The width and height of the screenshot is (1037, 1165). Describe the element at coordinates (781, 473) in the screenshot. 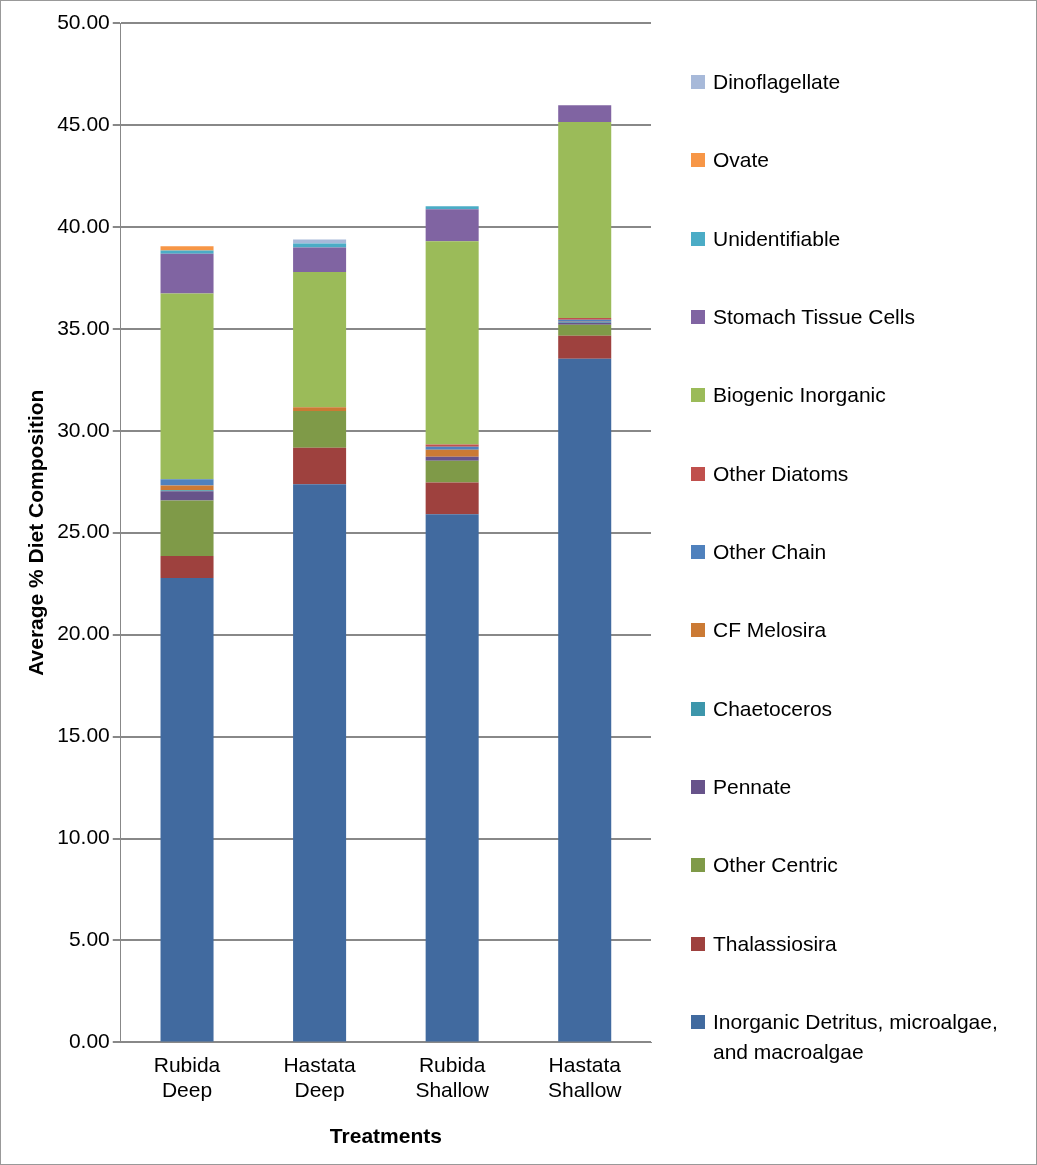

I see `legend-label: Other Diatoms` at that location.